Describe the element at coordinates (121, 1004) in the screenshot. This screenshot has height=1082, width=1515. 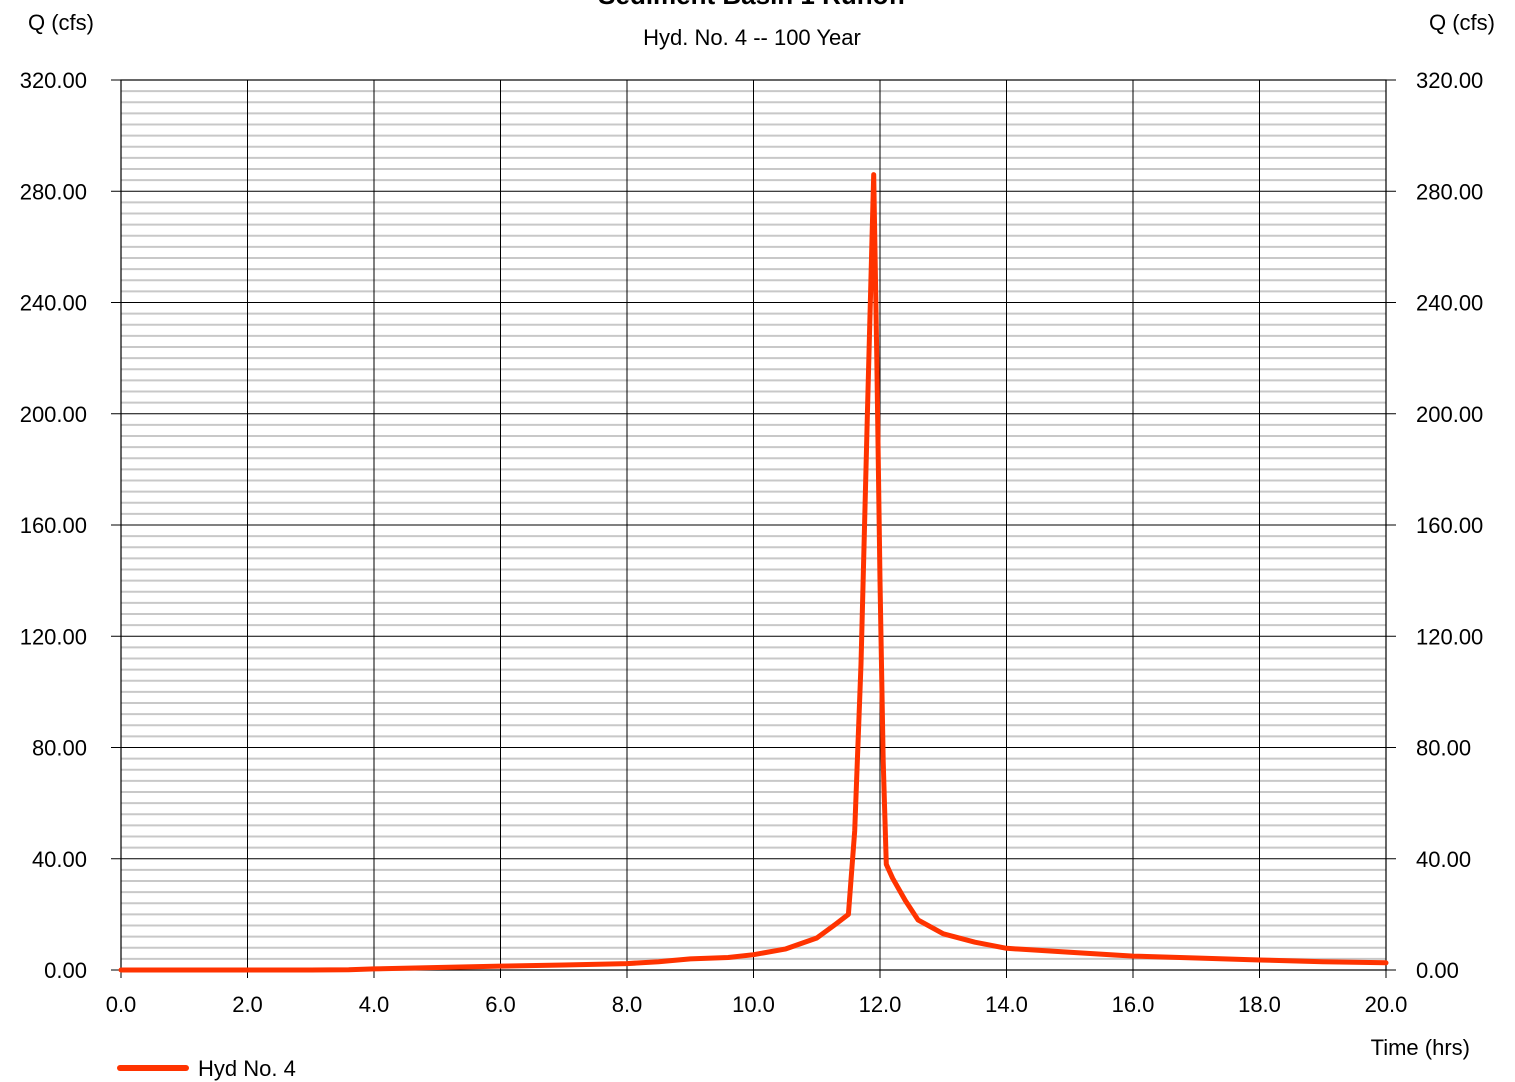
I see `x-tick-label: 0.0` at that location.